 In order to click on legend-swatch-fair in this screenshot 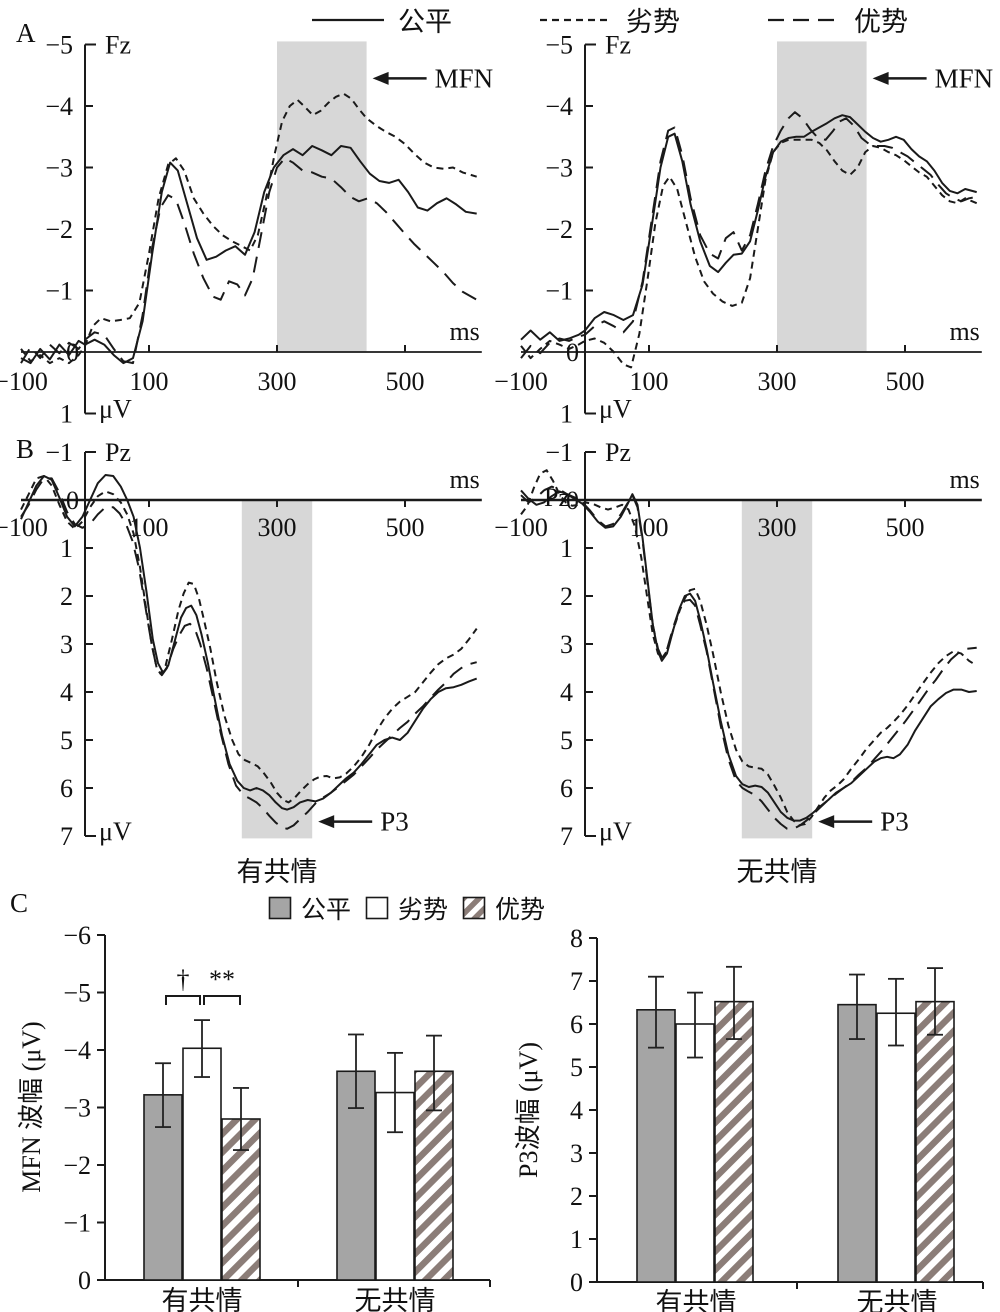, I will do `click(280, 908)`.